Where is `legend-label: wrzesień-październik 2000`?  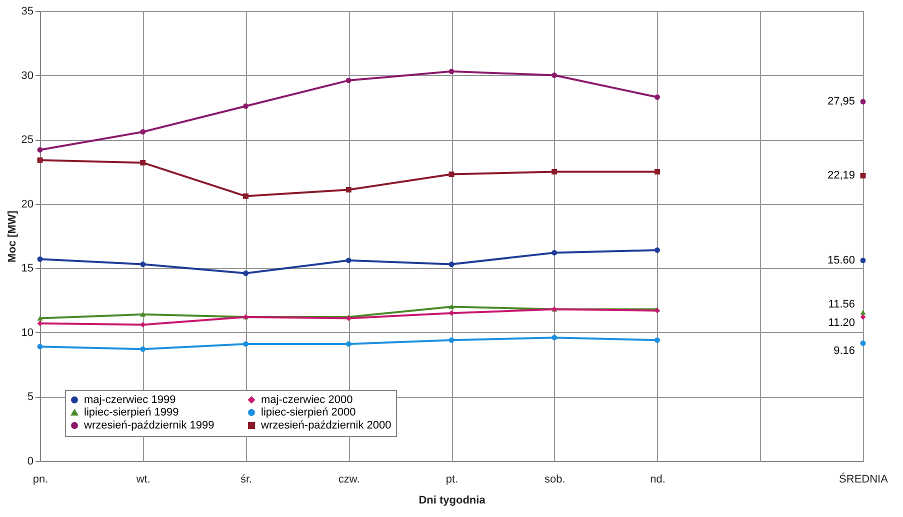
legend-label: wrzesień-październik 2000 is located at coordinates (326, 426).